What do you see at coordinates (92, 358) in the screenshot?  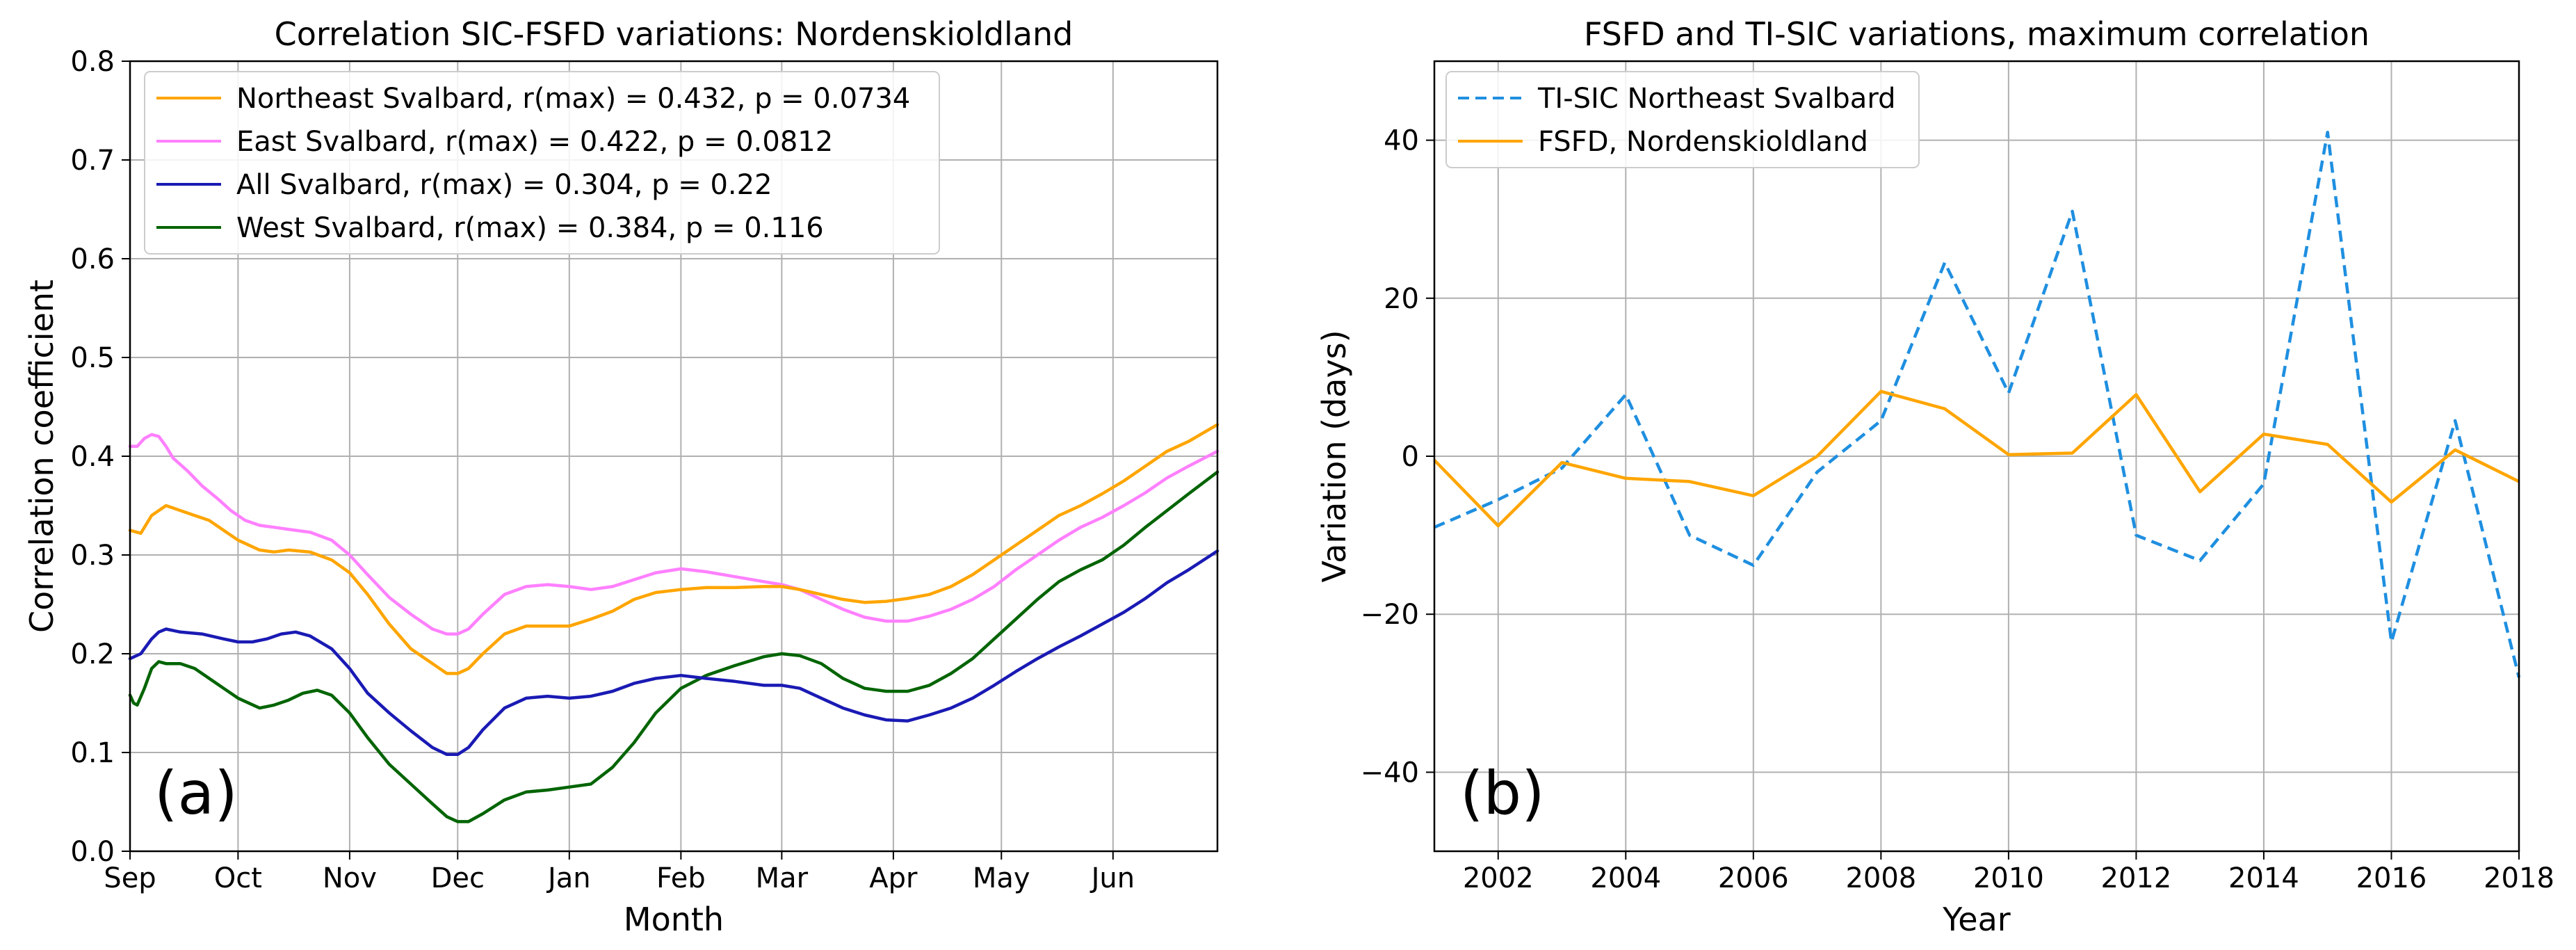 I see `panel-a-ytick-label-5: 0.5` at bounding box center [92, 358].